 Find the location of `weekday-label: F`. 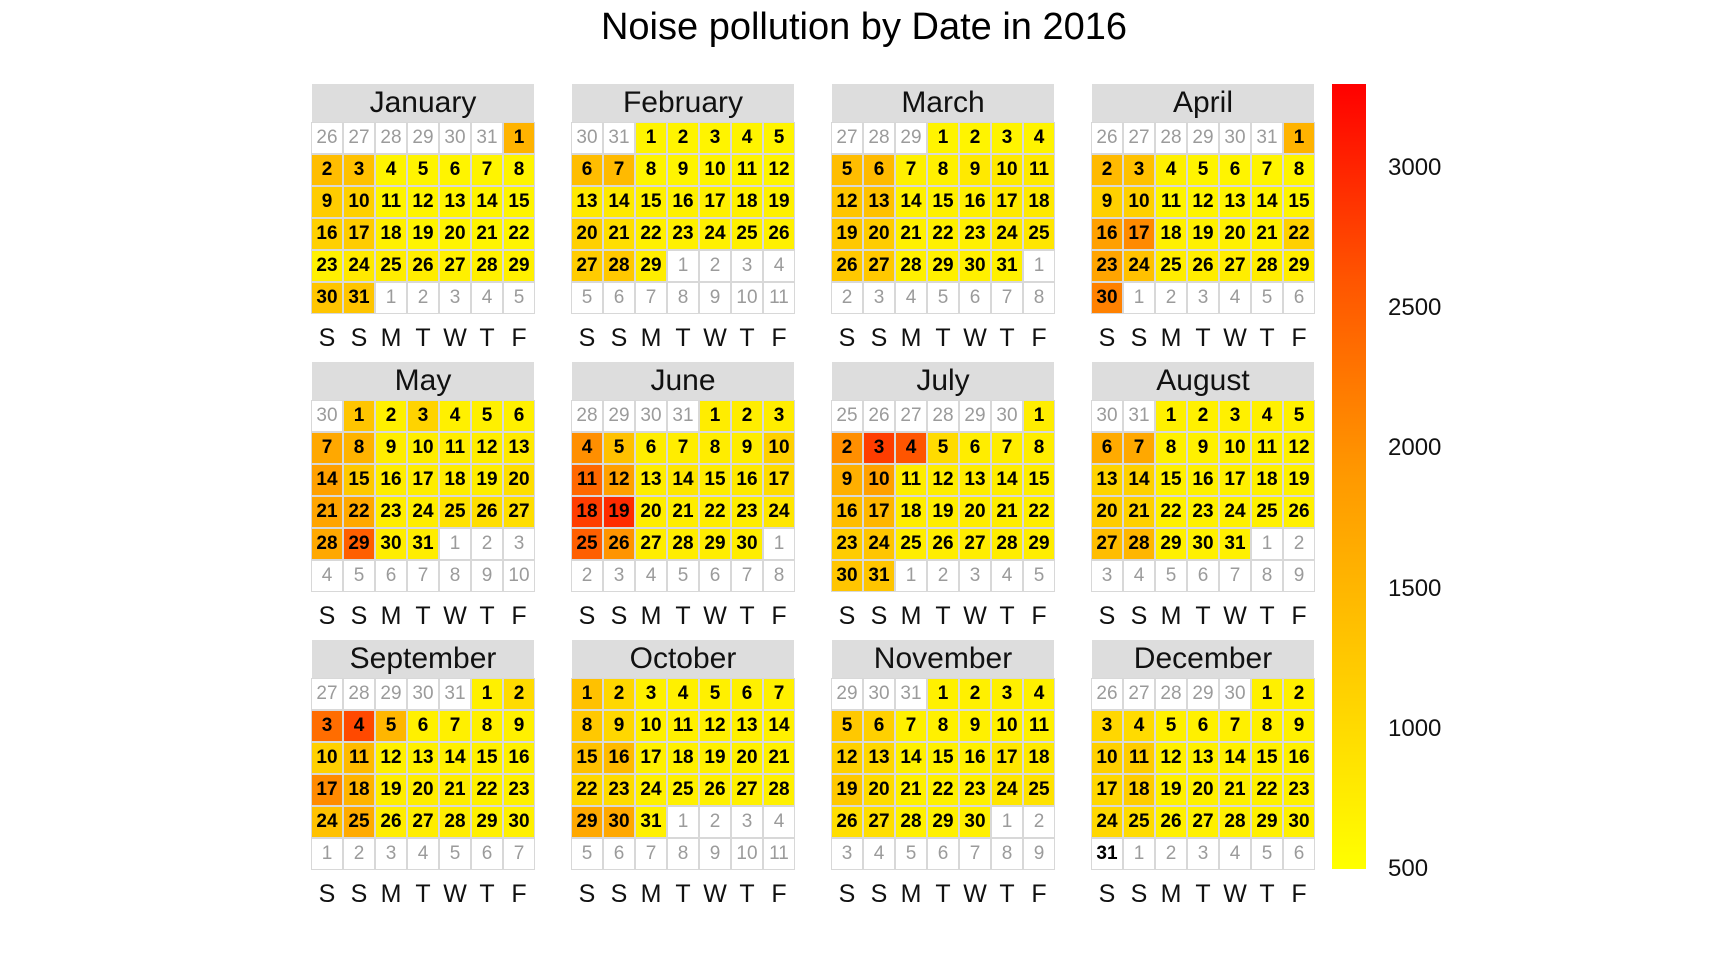

weekday-label: F is located at coordinates (1039, 338).